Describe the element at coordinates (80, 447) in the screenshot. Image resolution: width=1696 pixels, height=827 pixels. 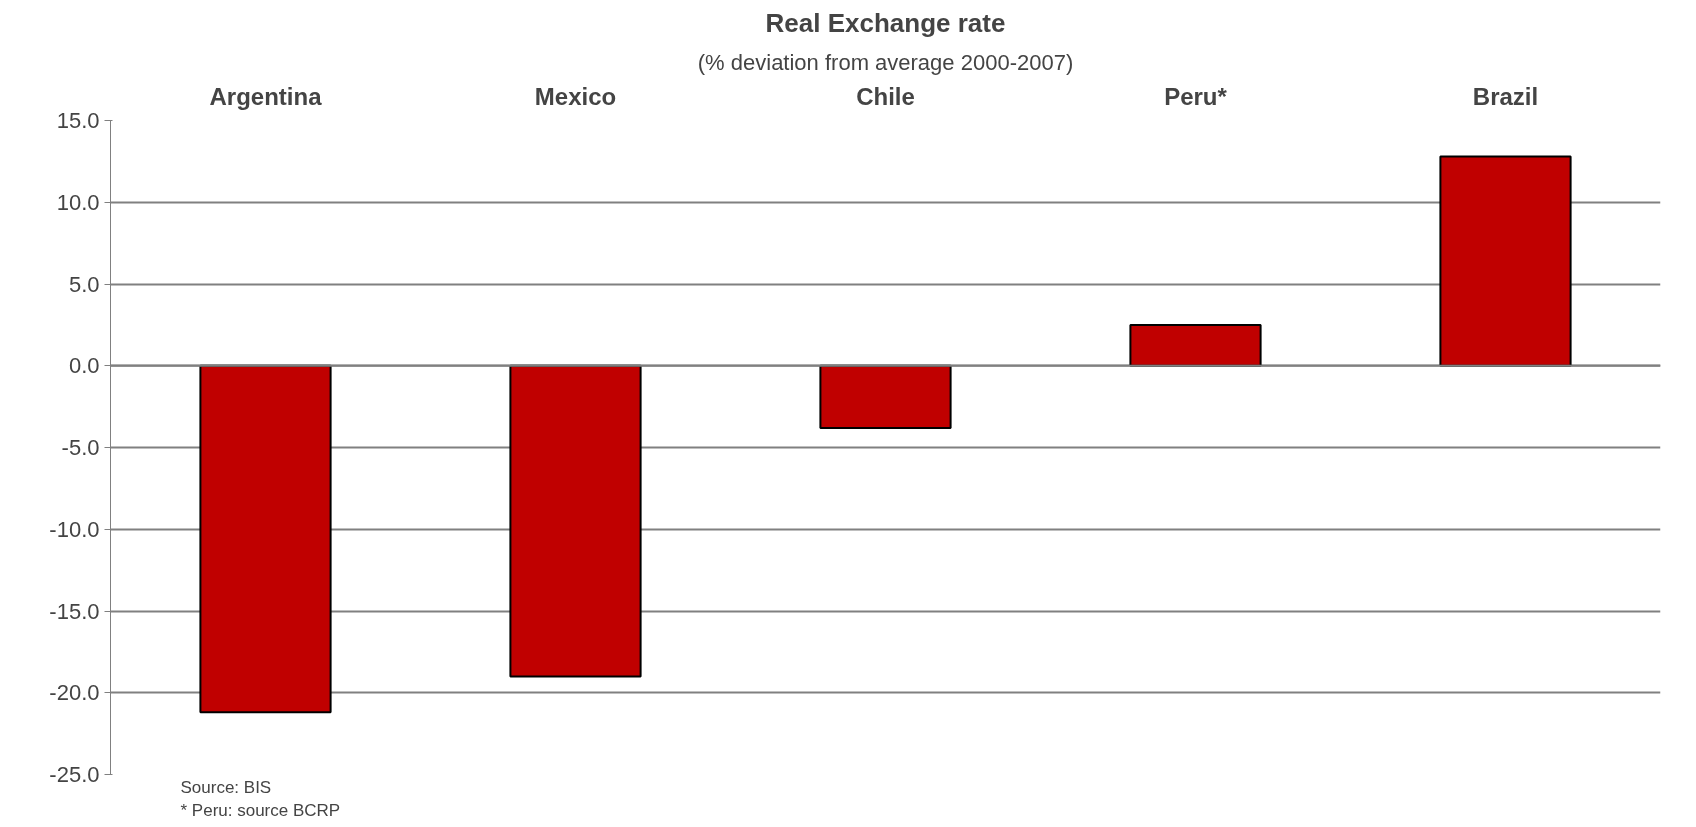
I see `y-tick-label: -5.0` at that location.